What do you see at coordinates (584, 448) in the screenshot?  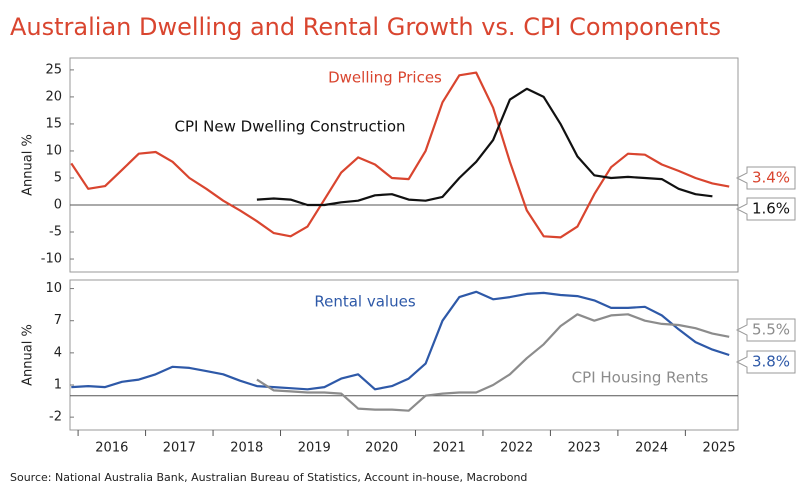 I see `x-tick-label: 2023` at bounding box center [584, 448].